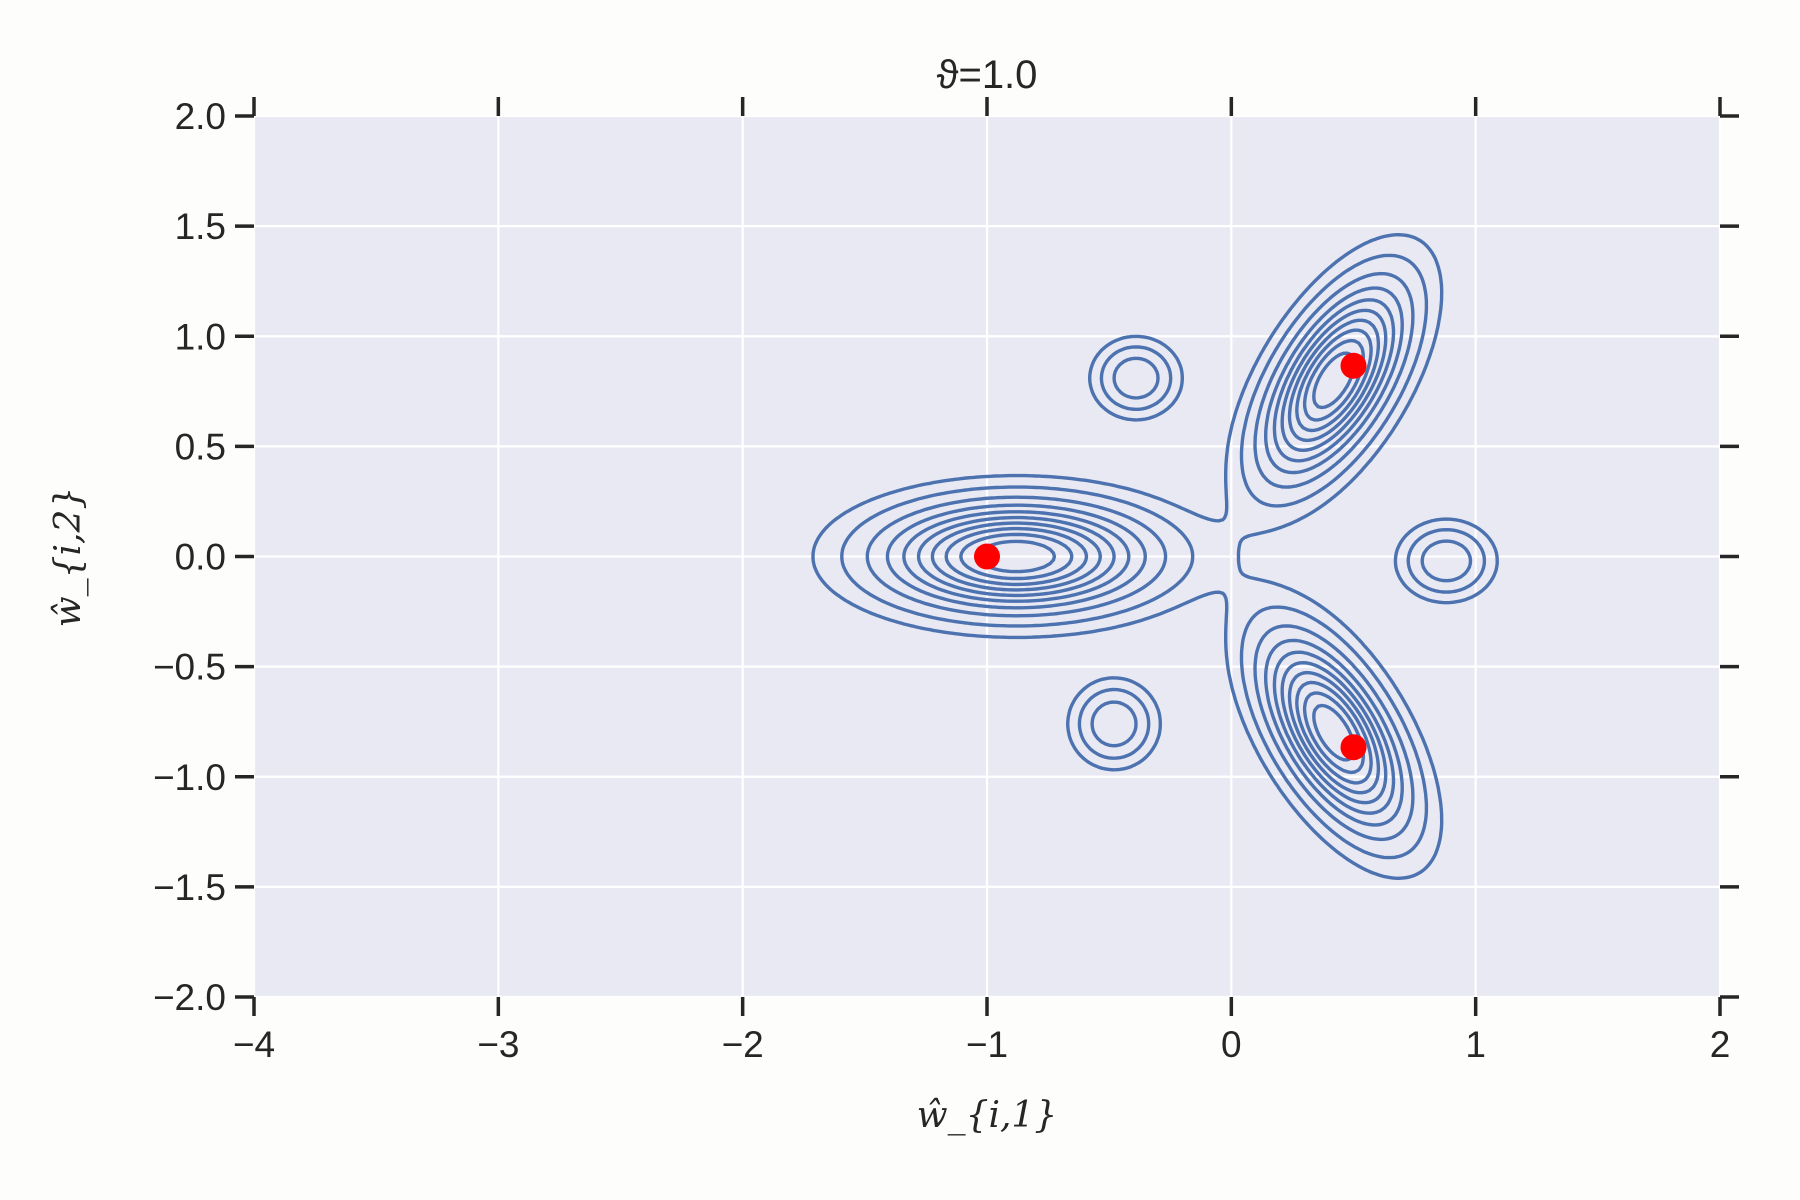  What do you see at coordinates (189, 667) in the screenshot?
I see `y-tick-label: −0.5` at bounding box center [189, 667].